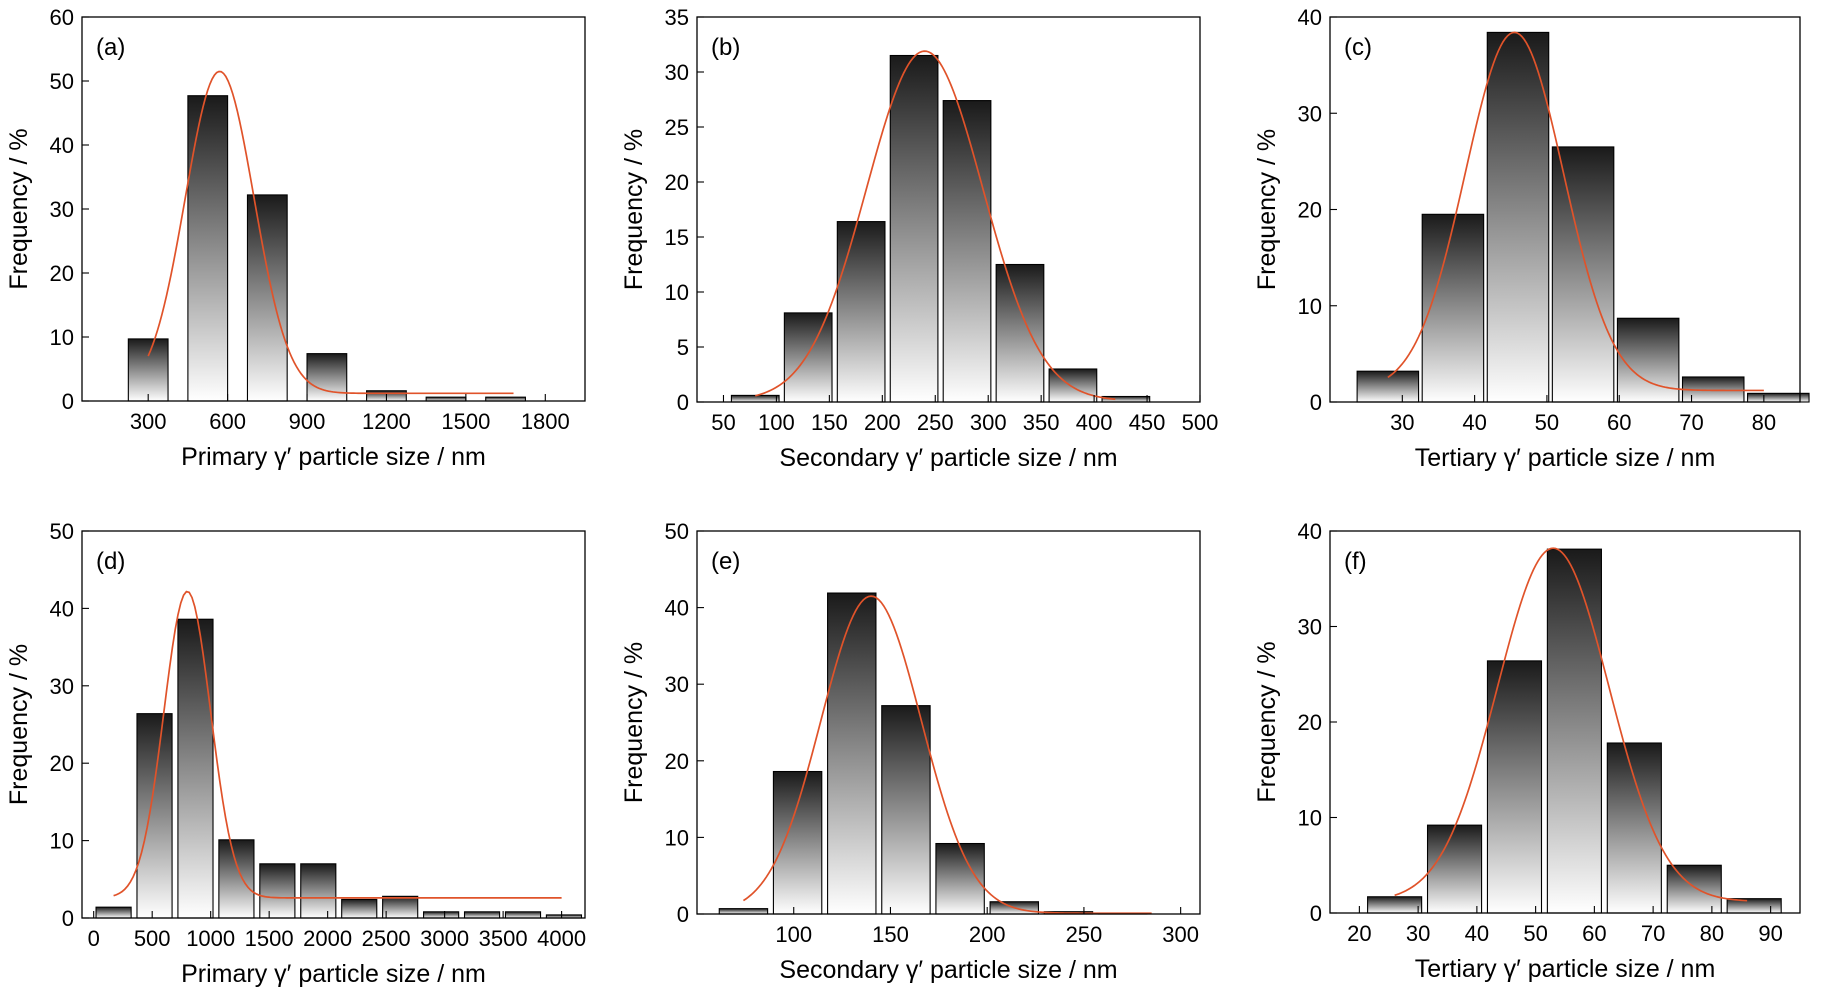 The image size is (1834, 995). Describe the element at coordinates (1041, 422) in the screenshot. I see `x-tick-label: 350` at that location.